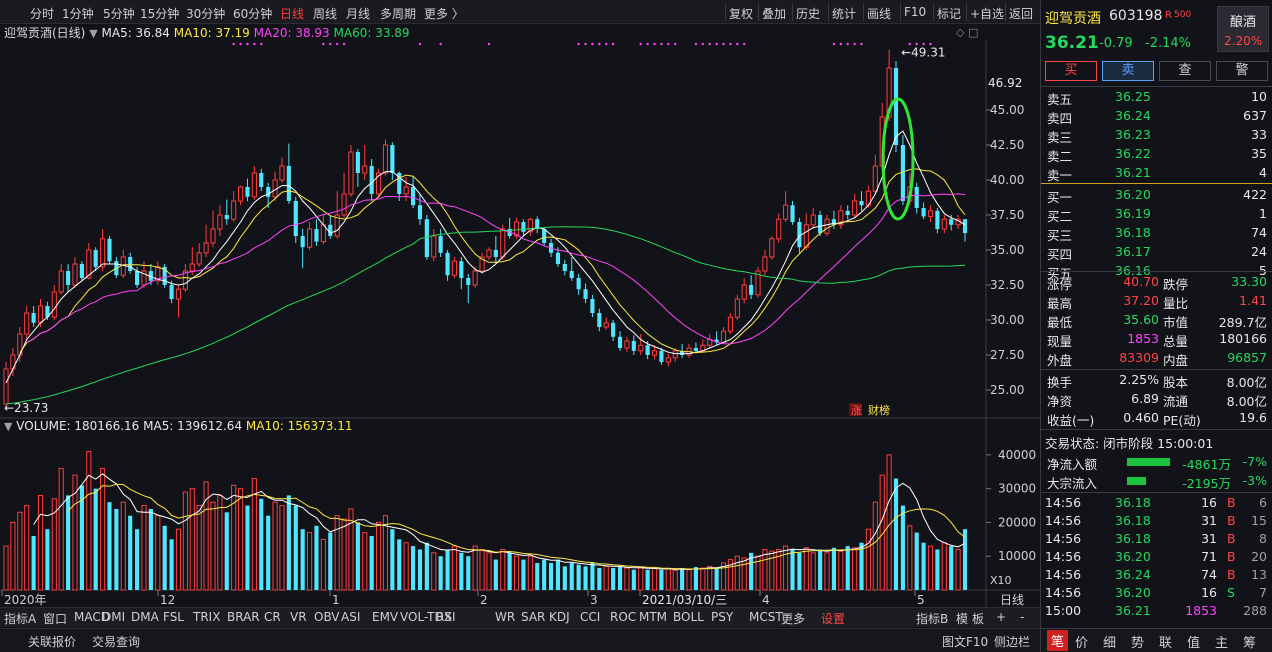 This screenshot has height=652, width=1272. What do you see at coordinates (1194, 643) in the screenshot?
I see `panel-tab-5: 值` at bounding box center [1194, 643].